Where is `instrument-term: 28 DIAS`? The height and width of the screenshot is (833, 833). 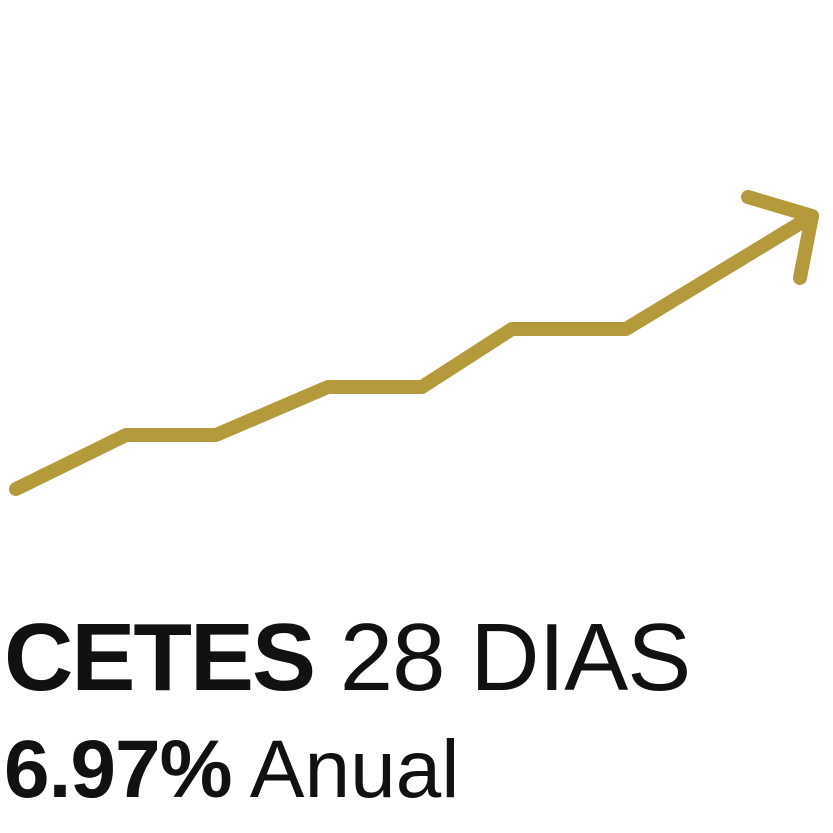 instrument-term: 28 DIAS is located at coordinates (515, 657).